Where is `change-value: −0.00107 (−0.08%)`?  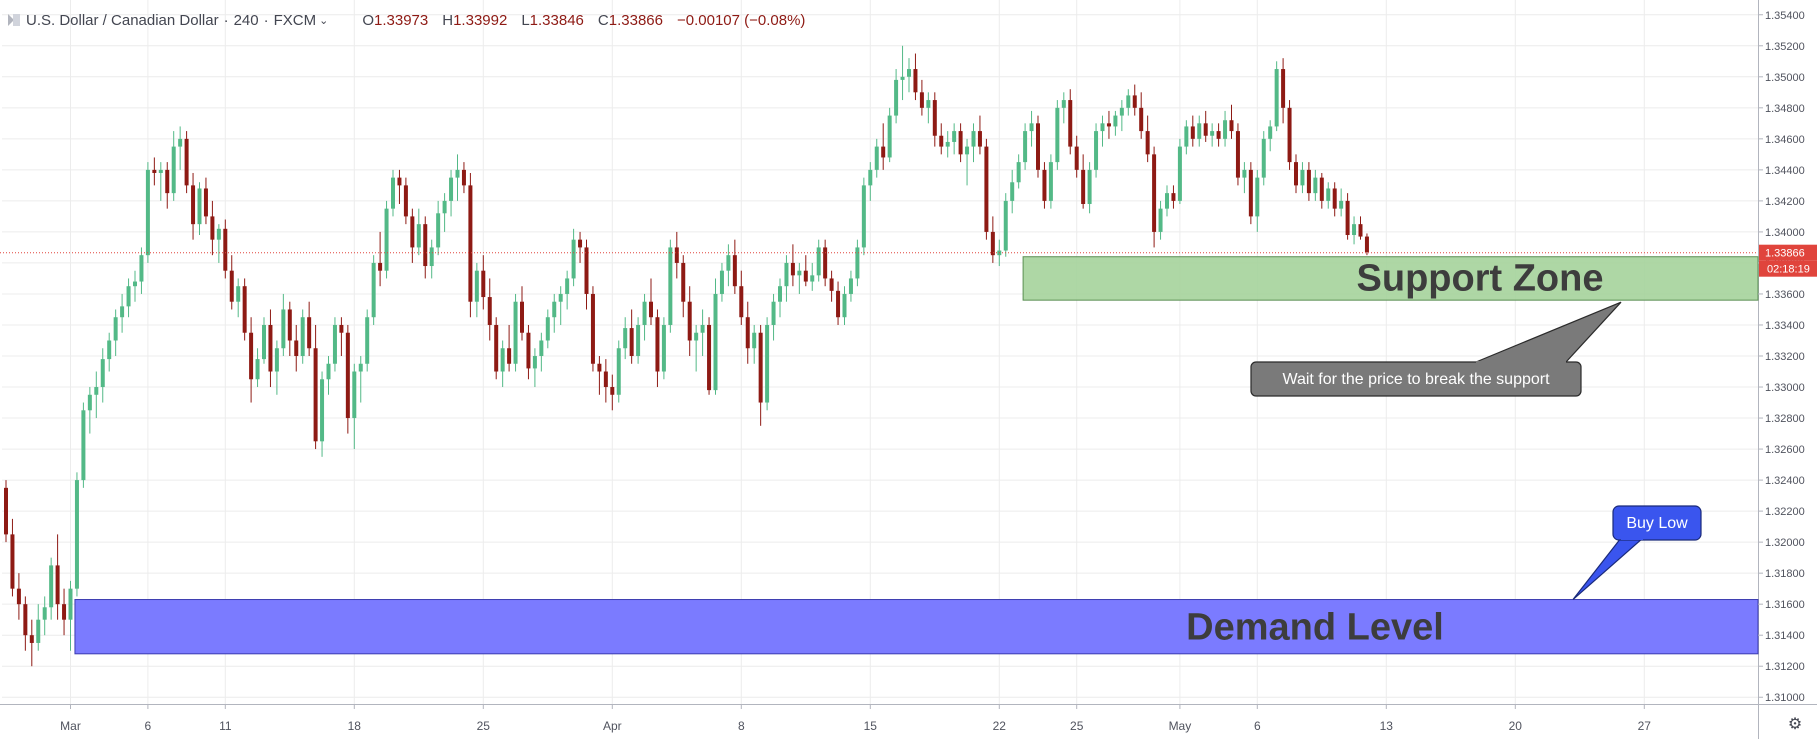
change-value: −0.00107 (−0.08%) is located at coordinates (741, 20).